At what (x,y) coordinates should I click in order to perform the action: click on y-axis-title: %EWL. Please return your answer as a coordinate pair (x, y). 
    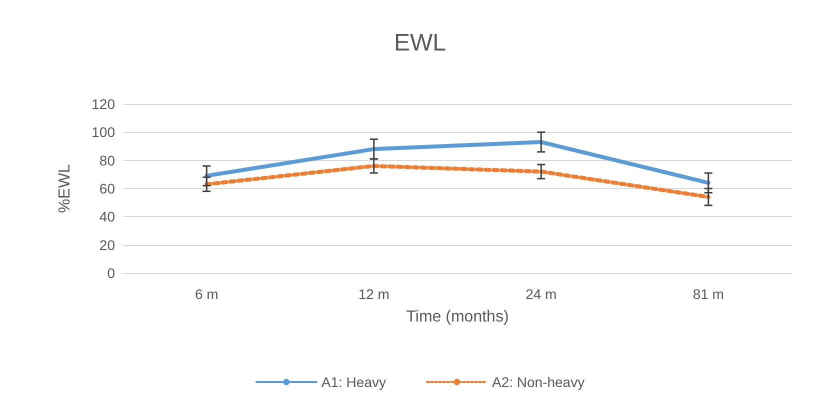
    Looking at the image, I should click on (65, 188).